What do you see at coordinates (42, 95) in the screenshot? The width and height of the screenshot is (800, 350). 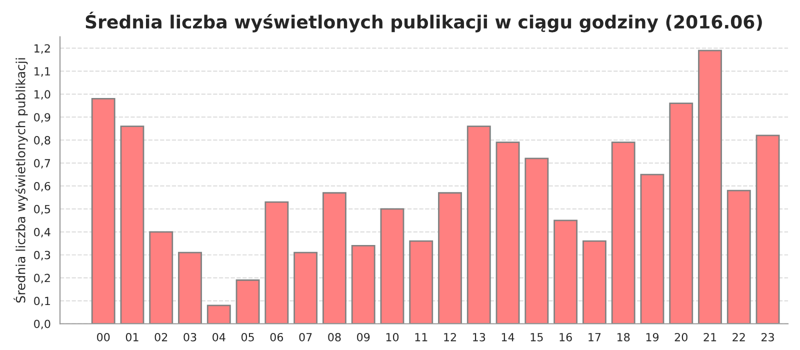 I see `y-tick-label: 1,0` at bounding box center [42, 95].